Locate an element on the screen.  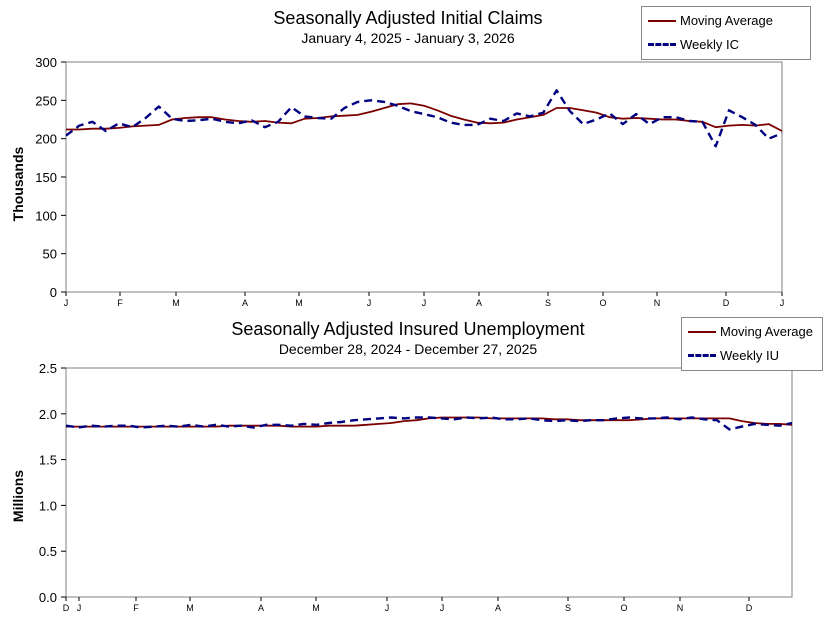
y-axis-label: Millions is located at coordinates (18, 496).